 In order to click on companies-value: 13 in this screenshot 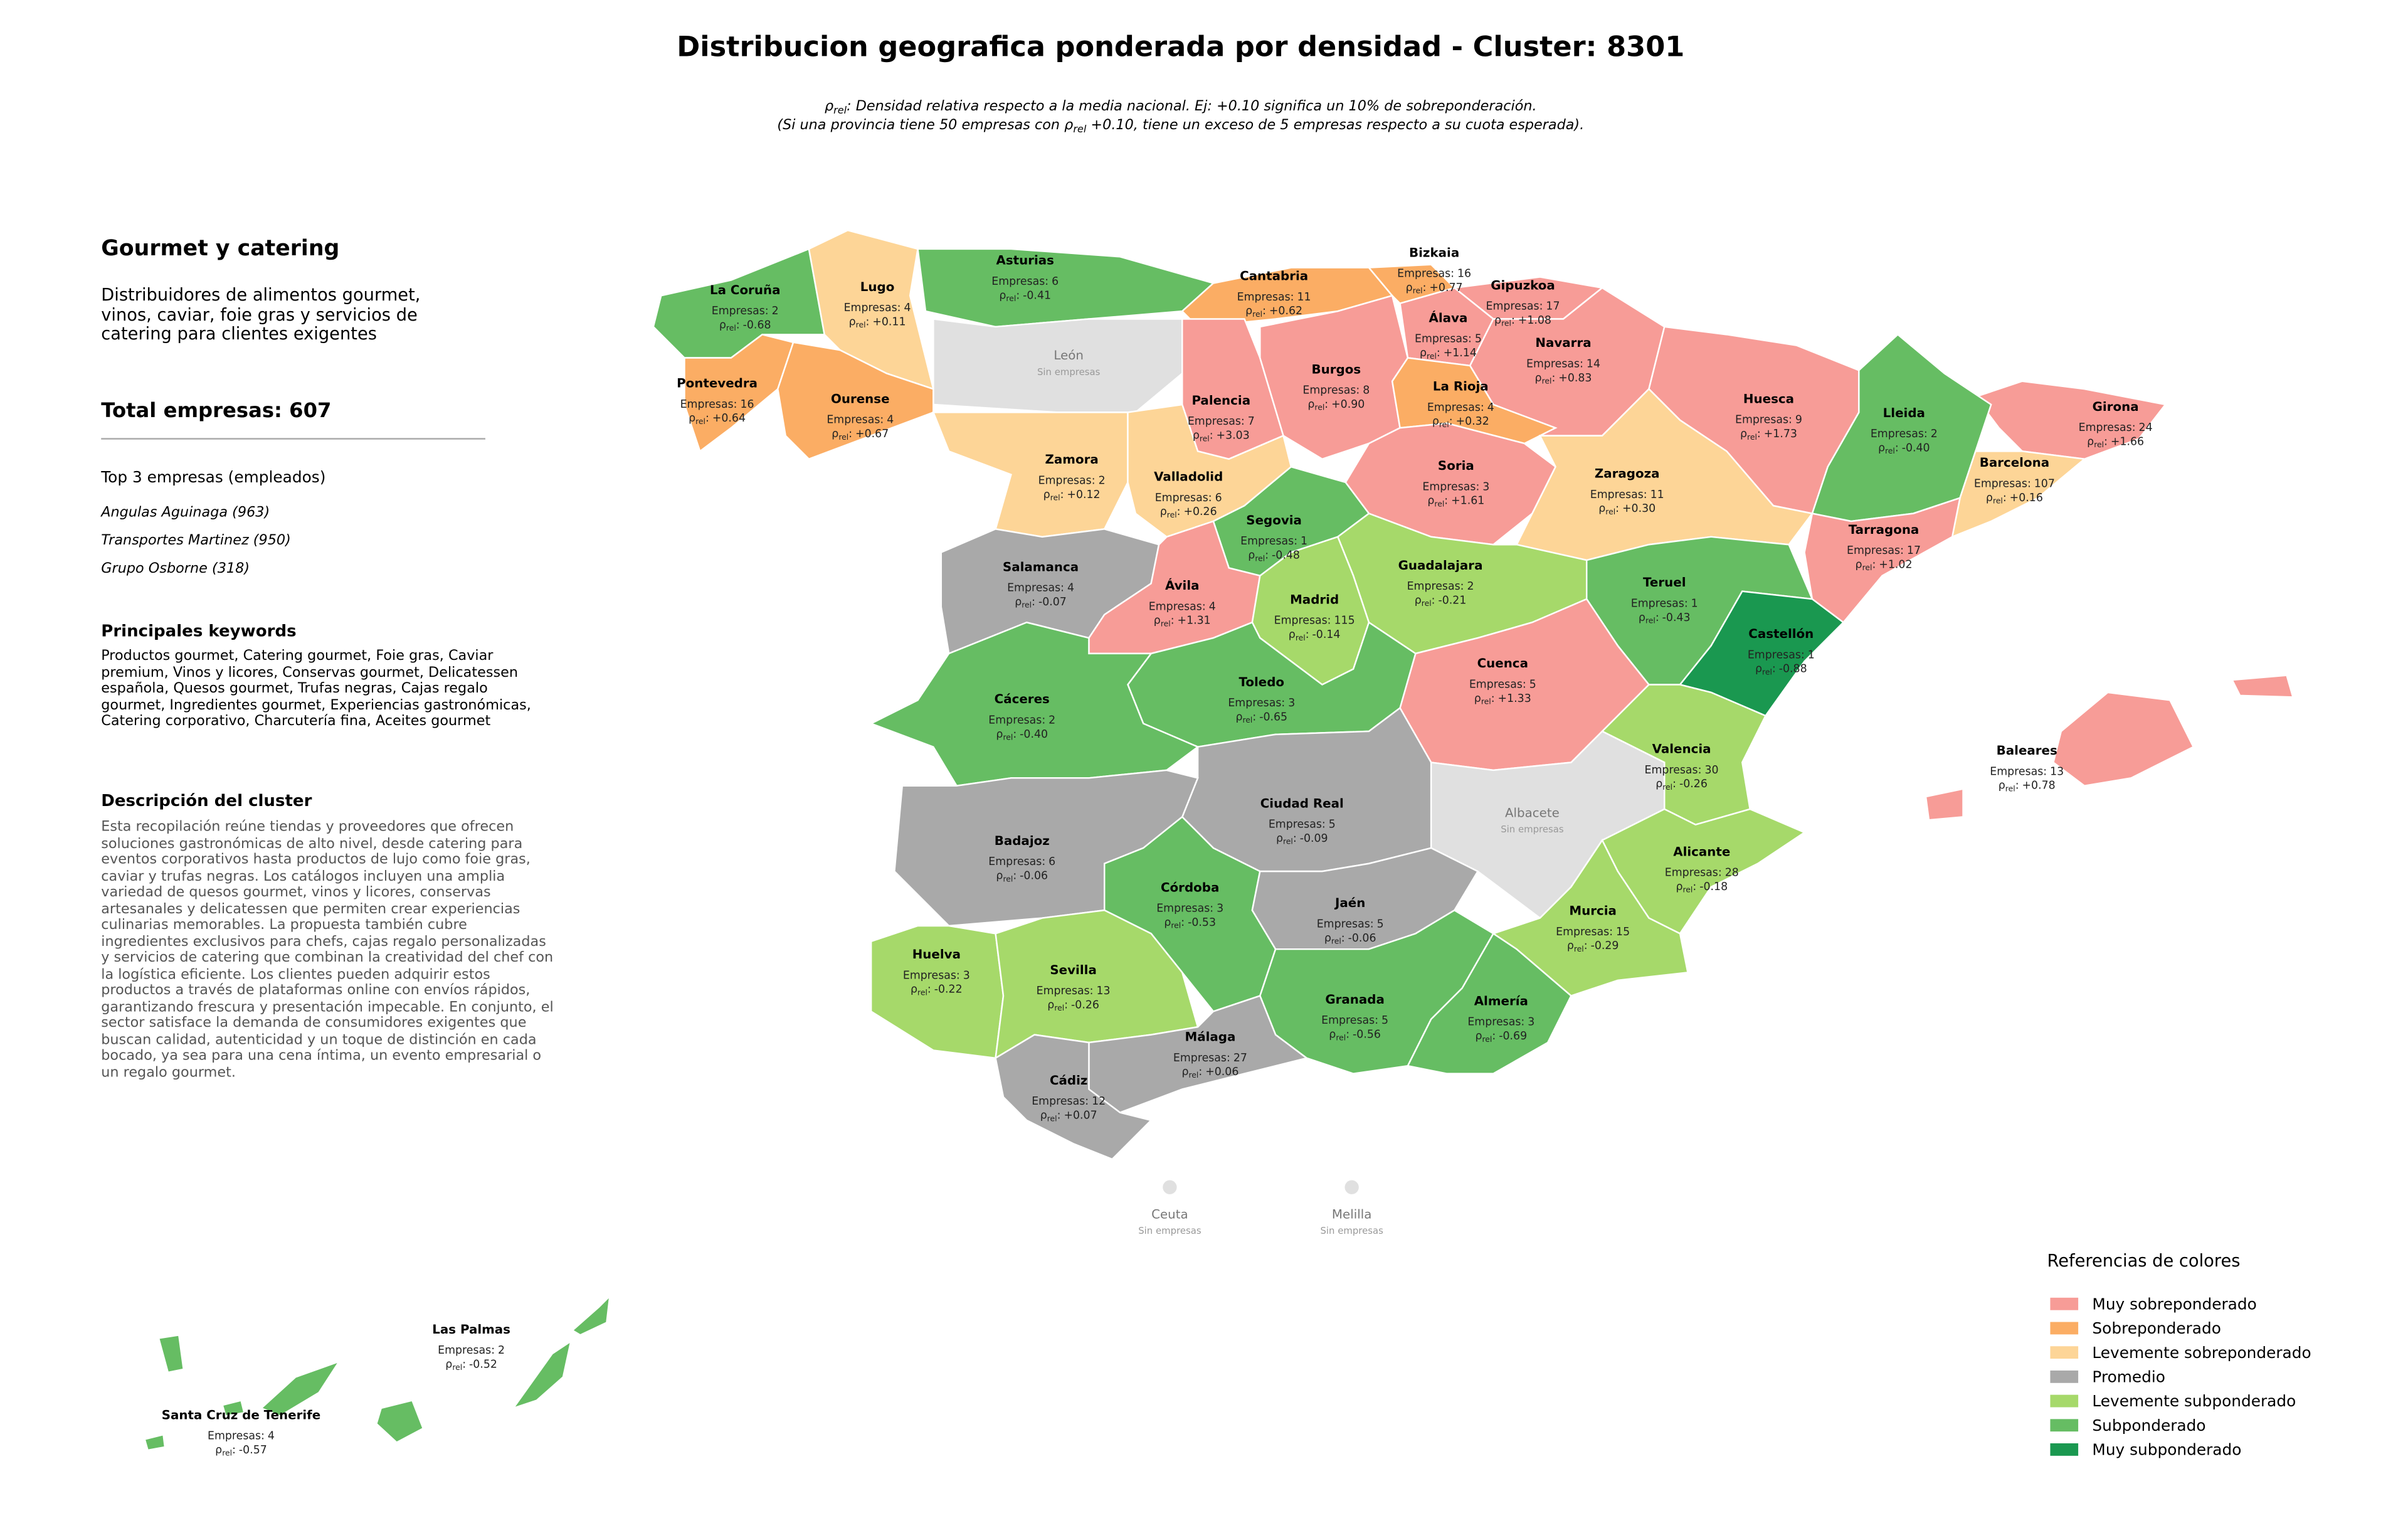, I will do `click(2057, 771)`.